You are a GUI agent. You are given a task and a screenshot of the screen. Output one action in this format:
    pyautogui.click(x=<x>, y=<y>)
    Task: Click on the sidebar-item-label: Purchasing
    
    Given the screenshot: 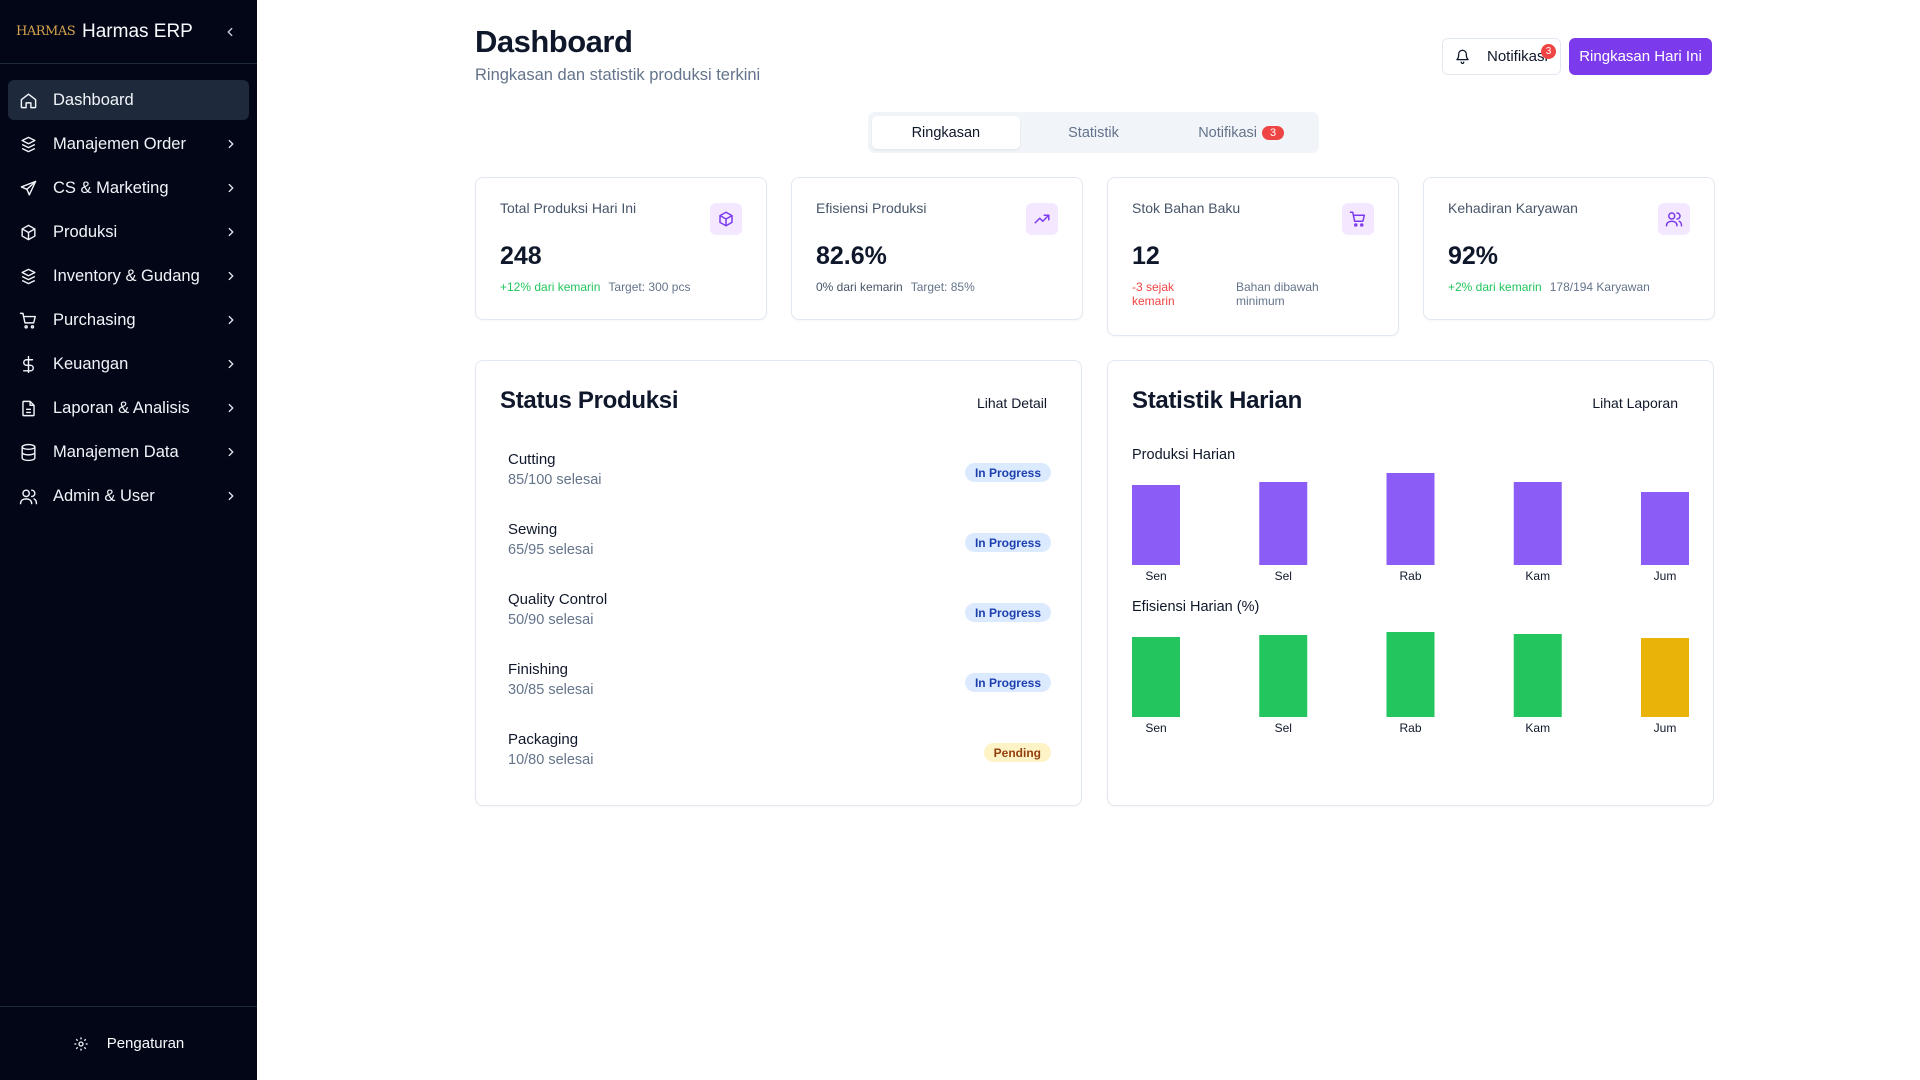 What is the action you would take?
    pyautogui.click(x=94, y=319)
    